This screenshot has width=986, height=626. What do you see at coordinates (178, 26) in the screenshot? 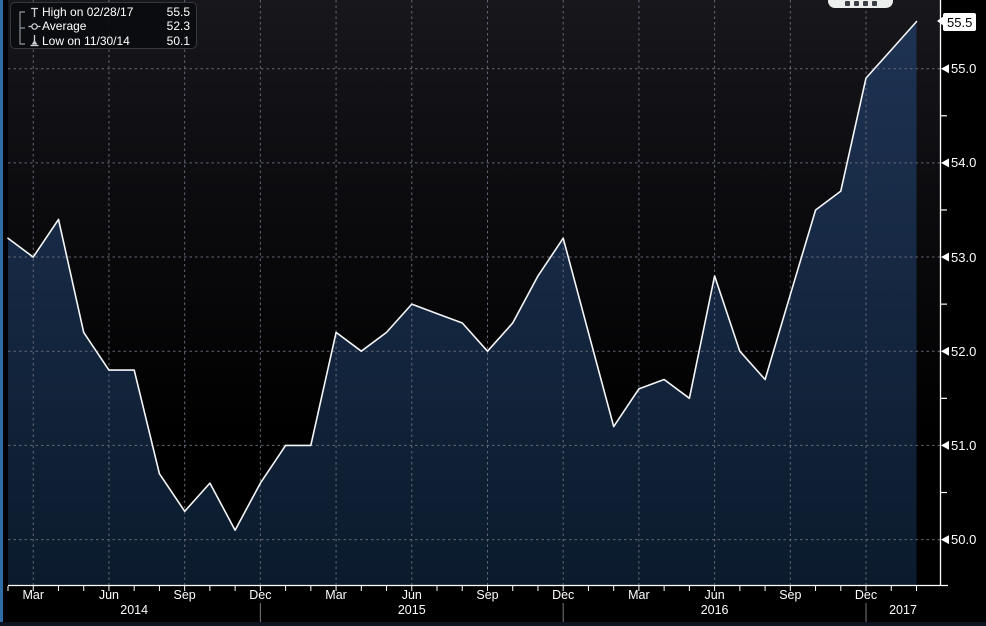
I see `legend-value: 52.3` at bounding box center [178, 26].